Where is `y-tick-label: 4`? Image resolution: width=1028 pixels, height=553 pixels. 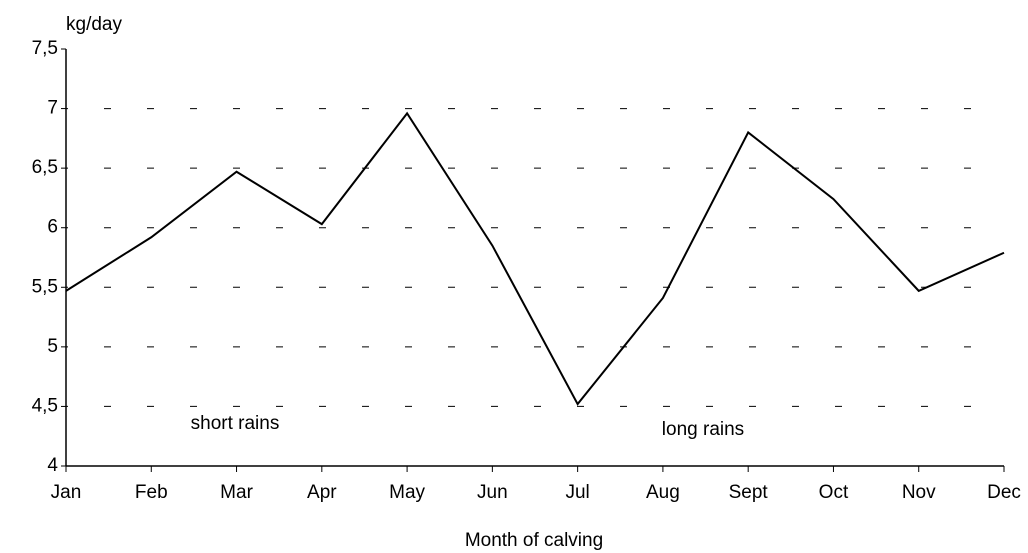 y-tick-label: 4 is located at coordinates (52, 465).